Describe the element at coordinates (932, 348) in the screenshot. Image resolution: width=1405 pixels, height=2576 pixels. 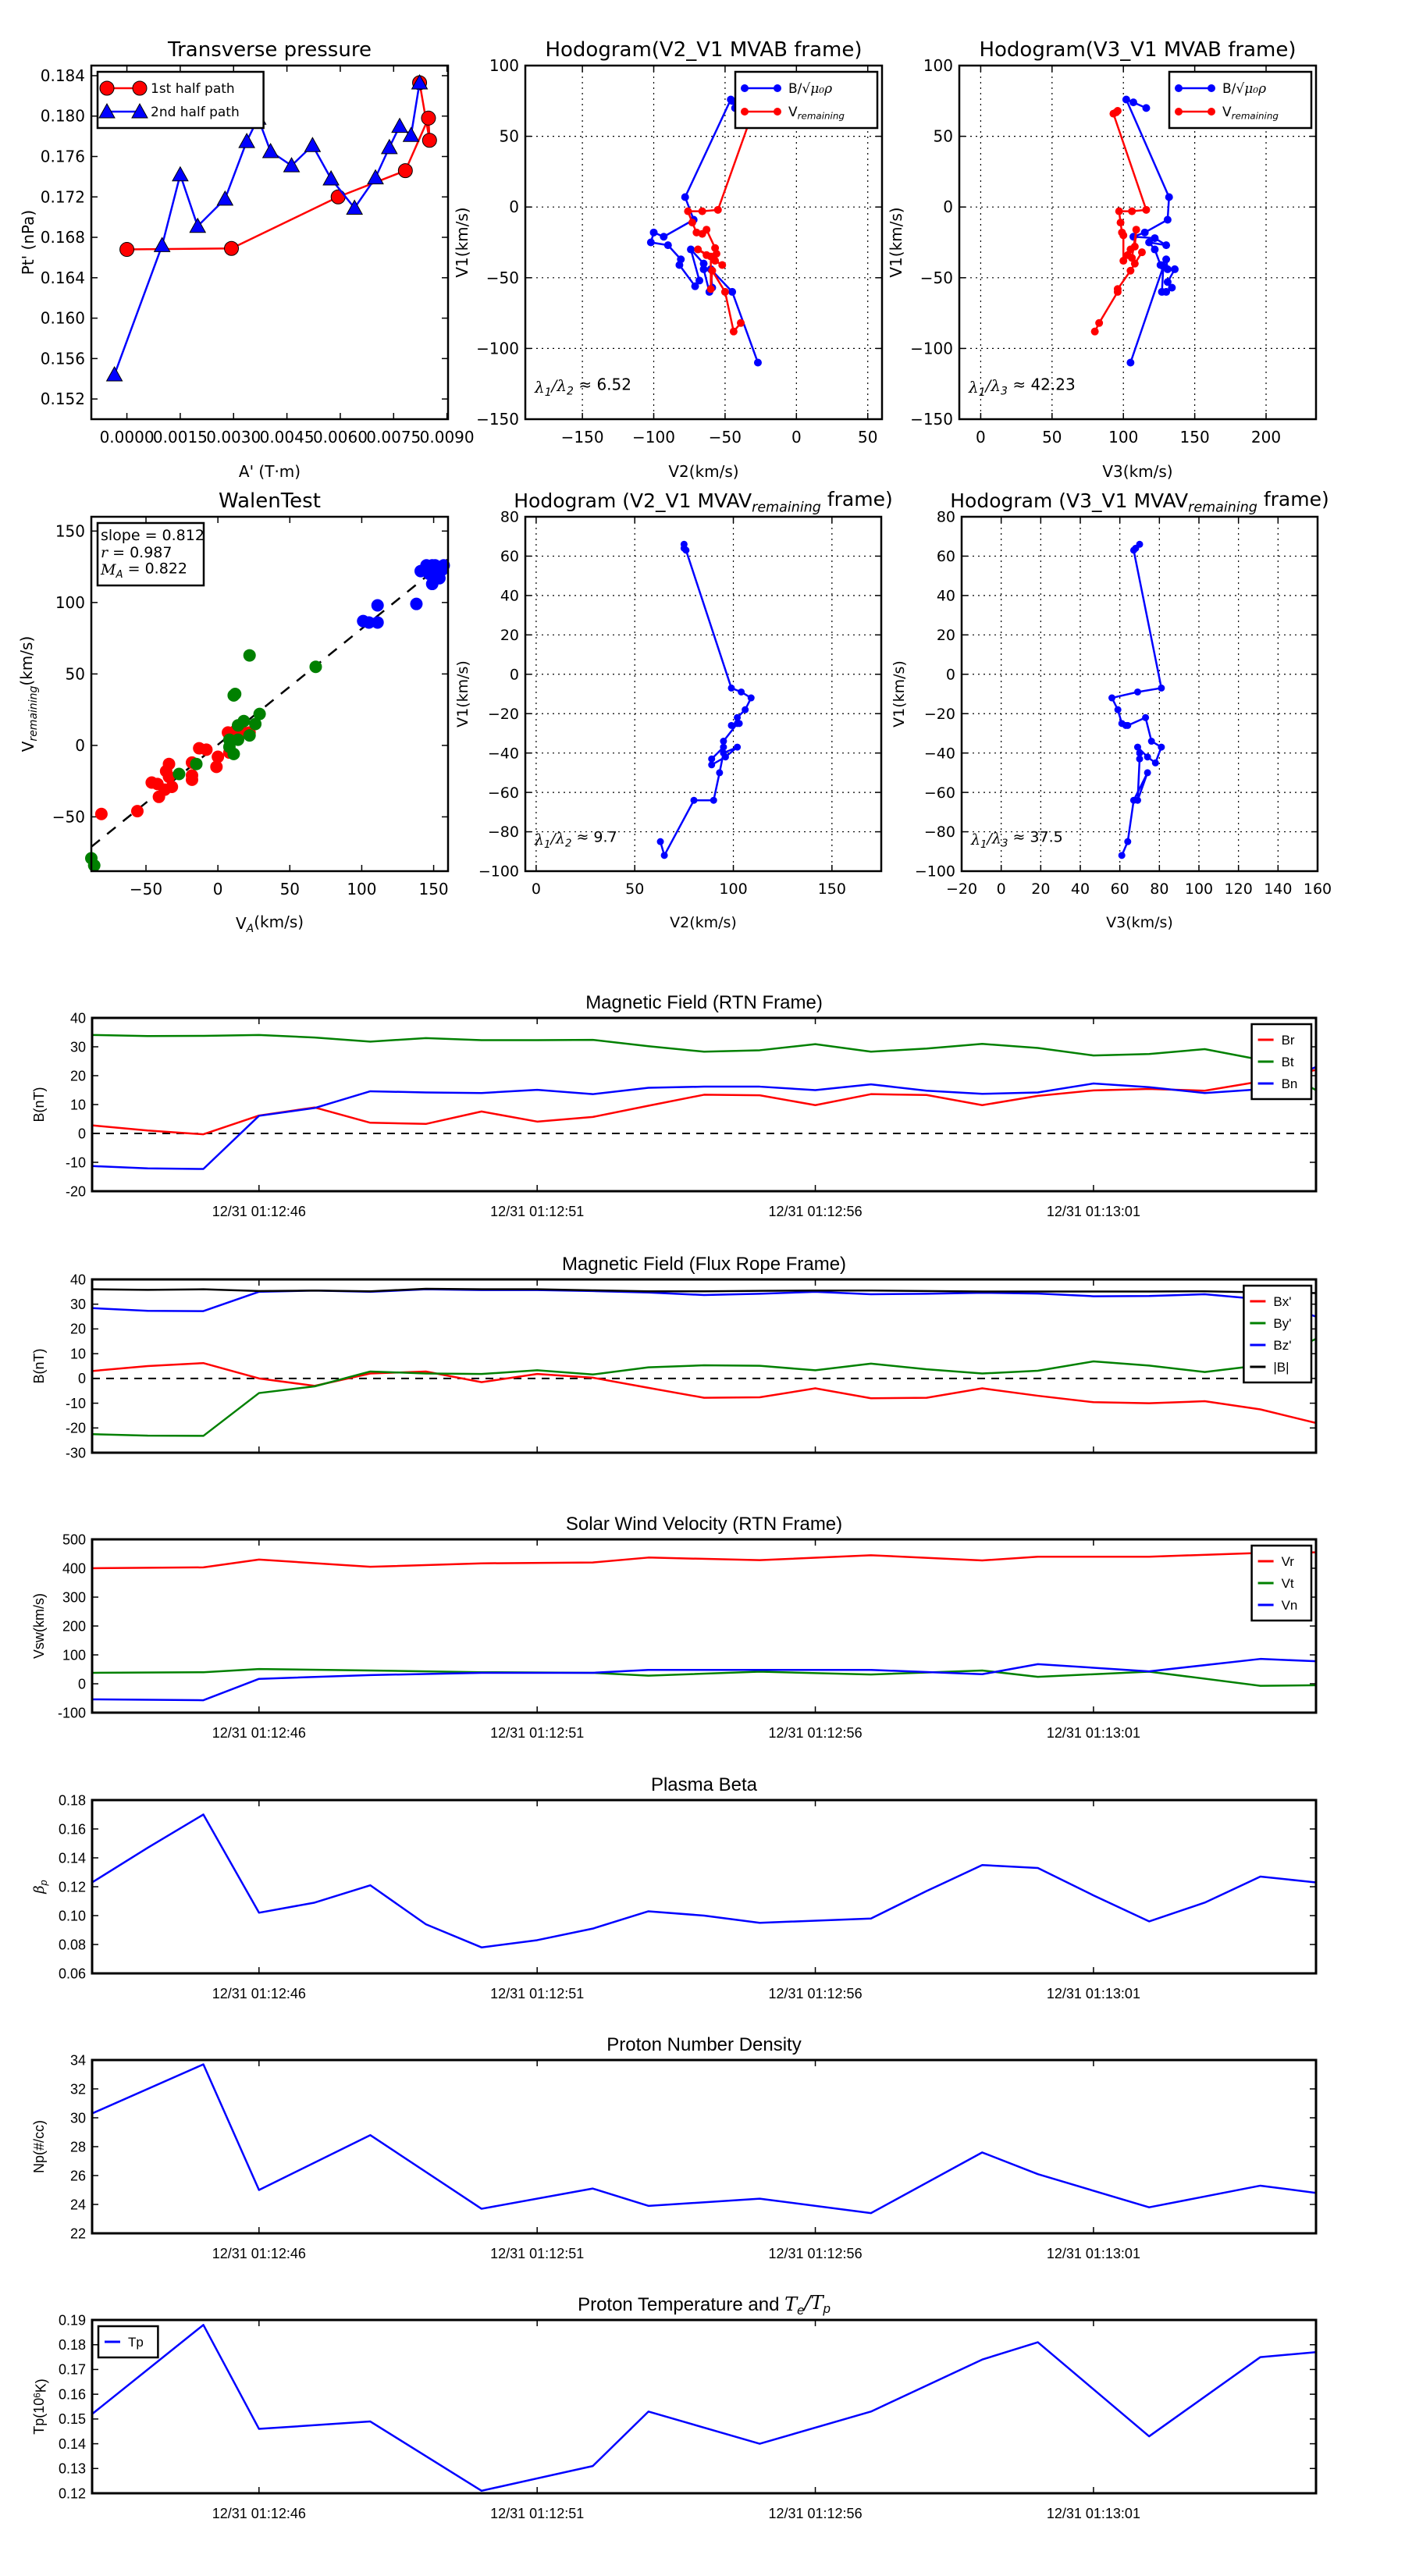
I see `y-tick-label: −100` at that location.